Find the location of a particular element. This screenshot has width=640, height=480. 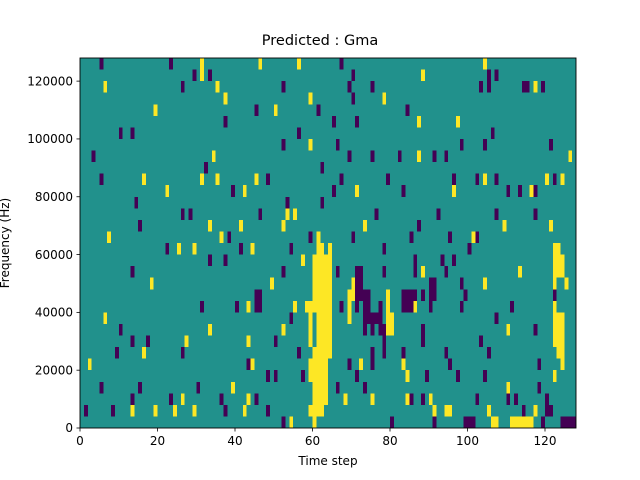

x-tick-label: 60 is located at coordinates (312, 441).